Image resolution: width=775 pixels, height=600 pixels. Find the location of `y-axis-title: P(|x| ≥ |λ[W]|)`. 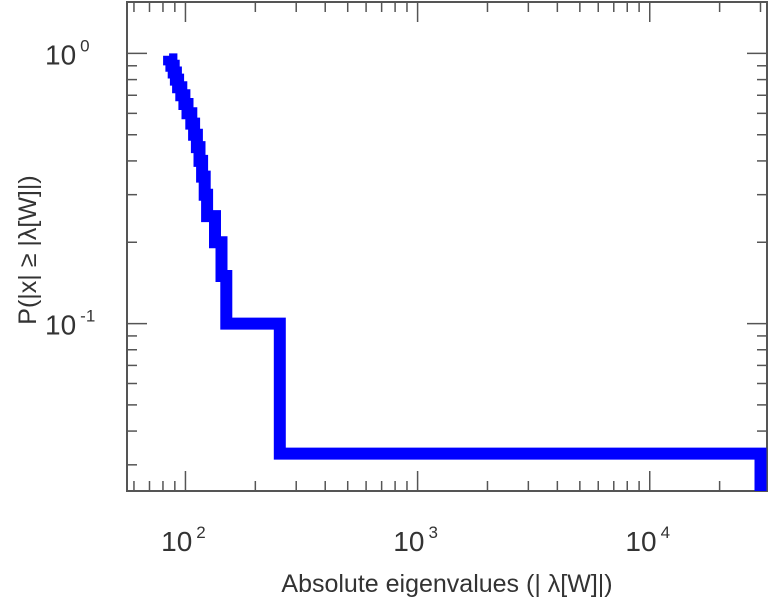

y-axis-title: P(|x| ≥ |λ[W]|) is located at coordinates (28, 249).